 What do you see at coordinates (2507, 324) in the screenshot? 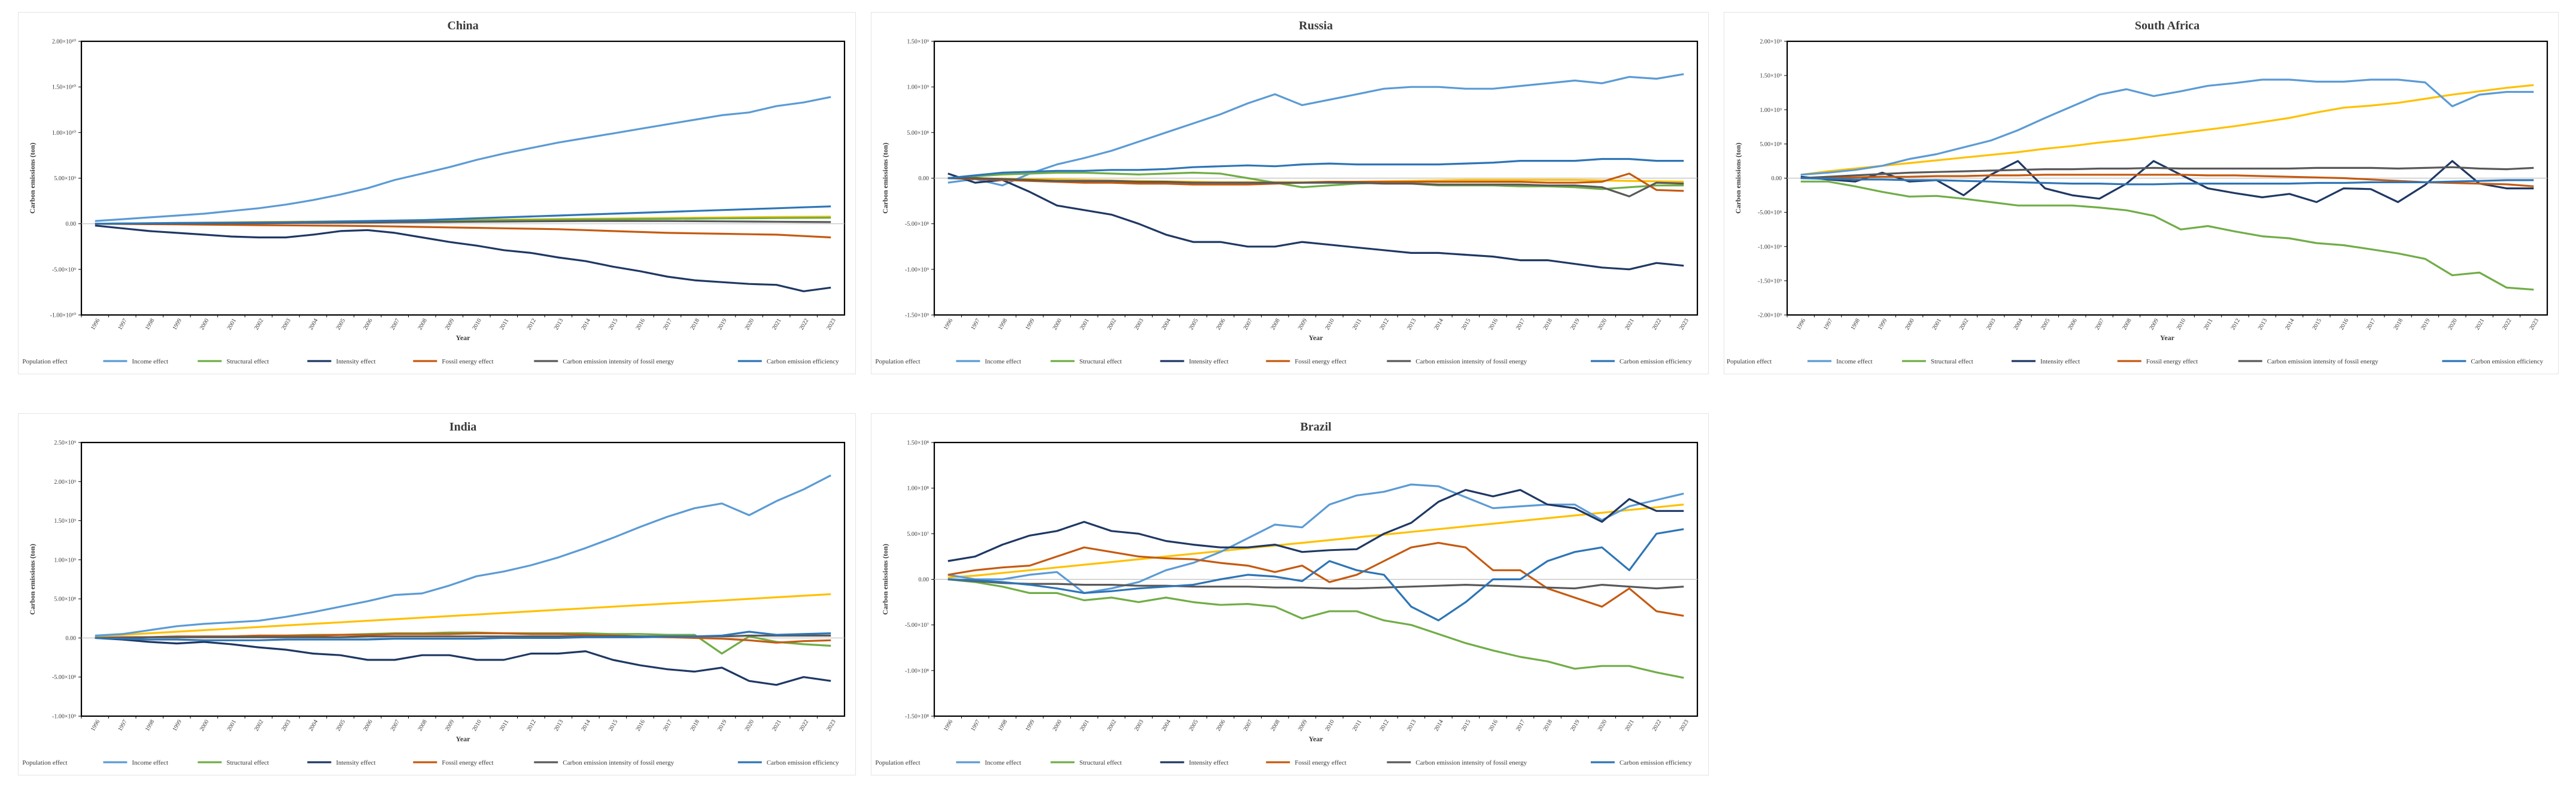
I see `x-tick-label: 2022` at bounding box center [2507, 324].